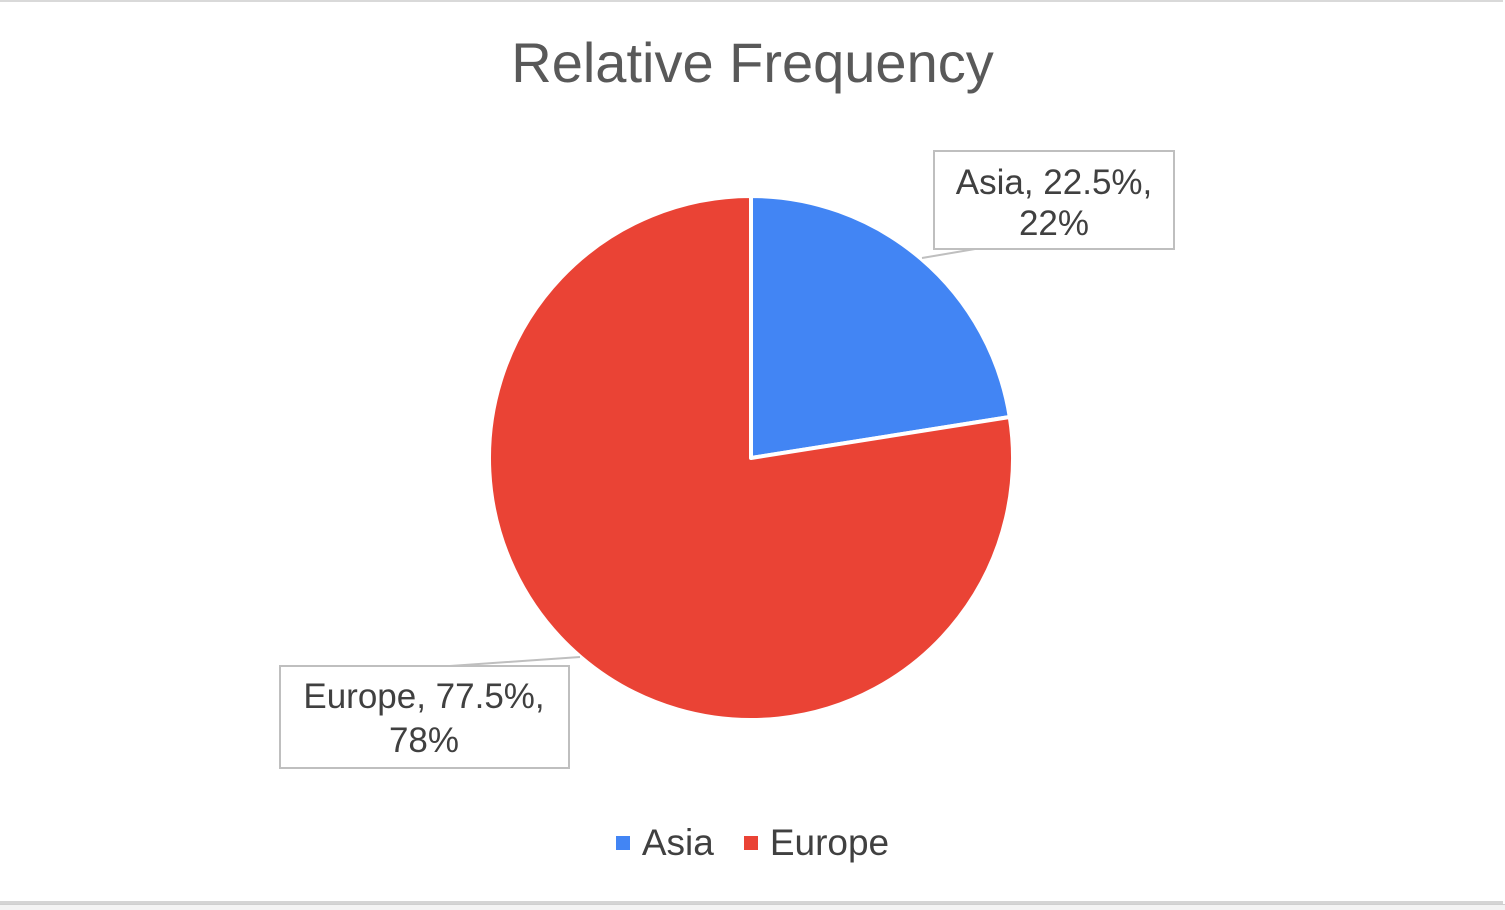 Image resolution: width=1505 pixels, height=910 pixels. I want to click on data-label-asia: Asia, 22.5%, 22%, so click(1048, 204).